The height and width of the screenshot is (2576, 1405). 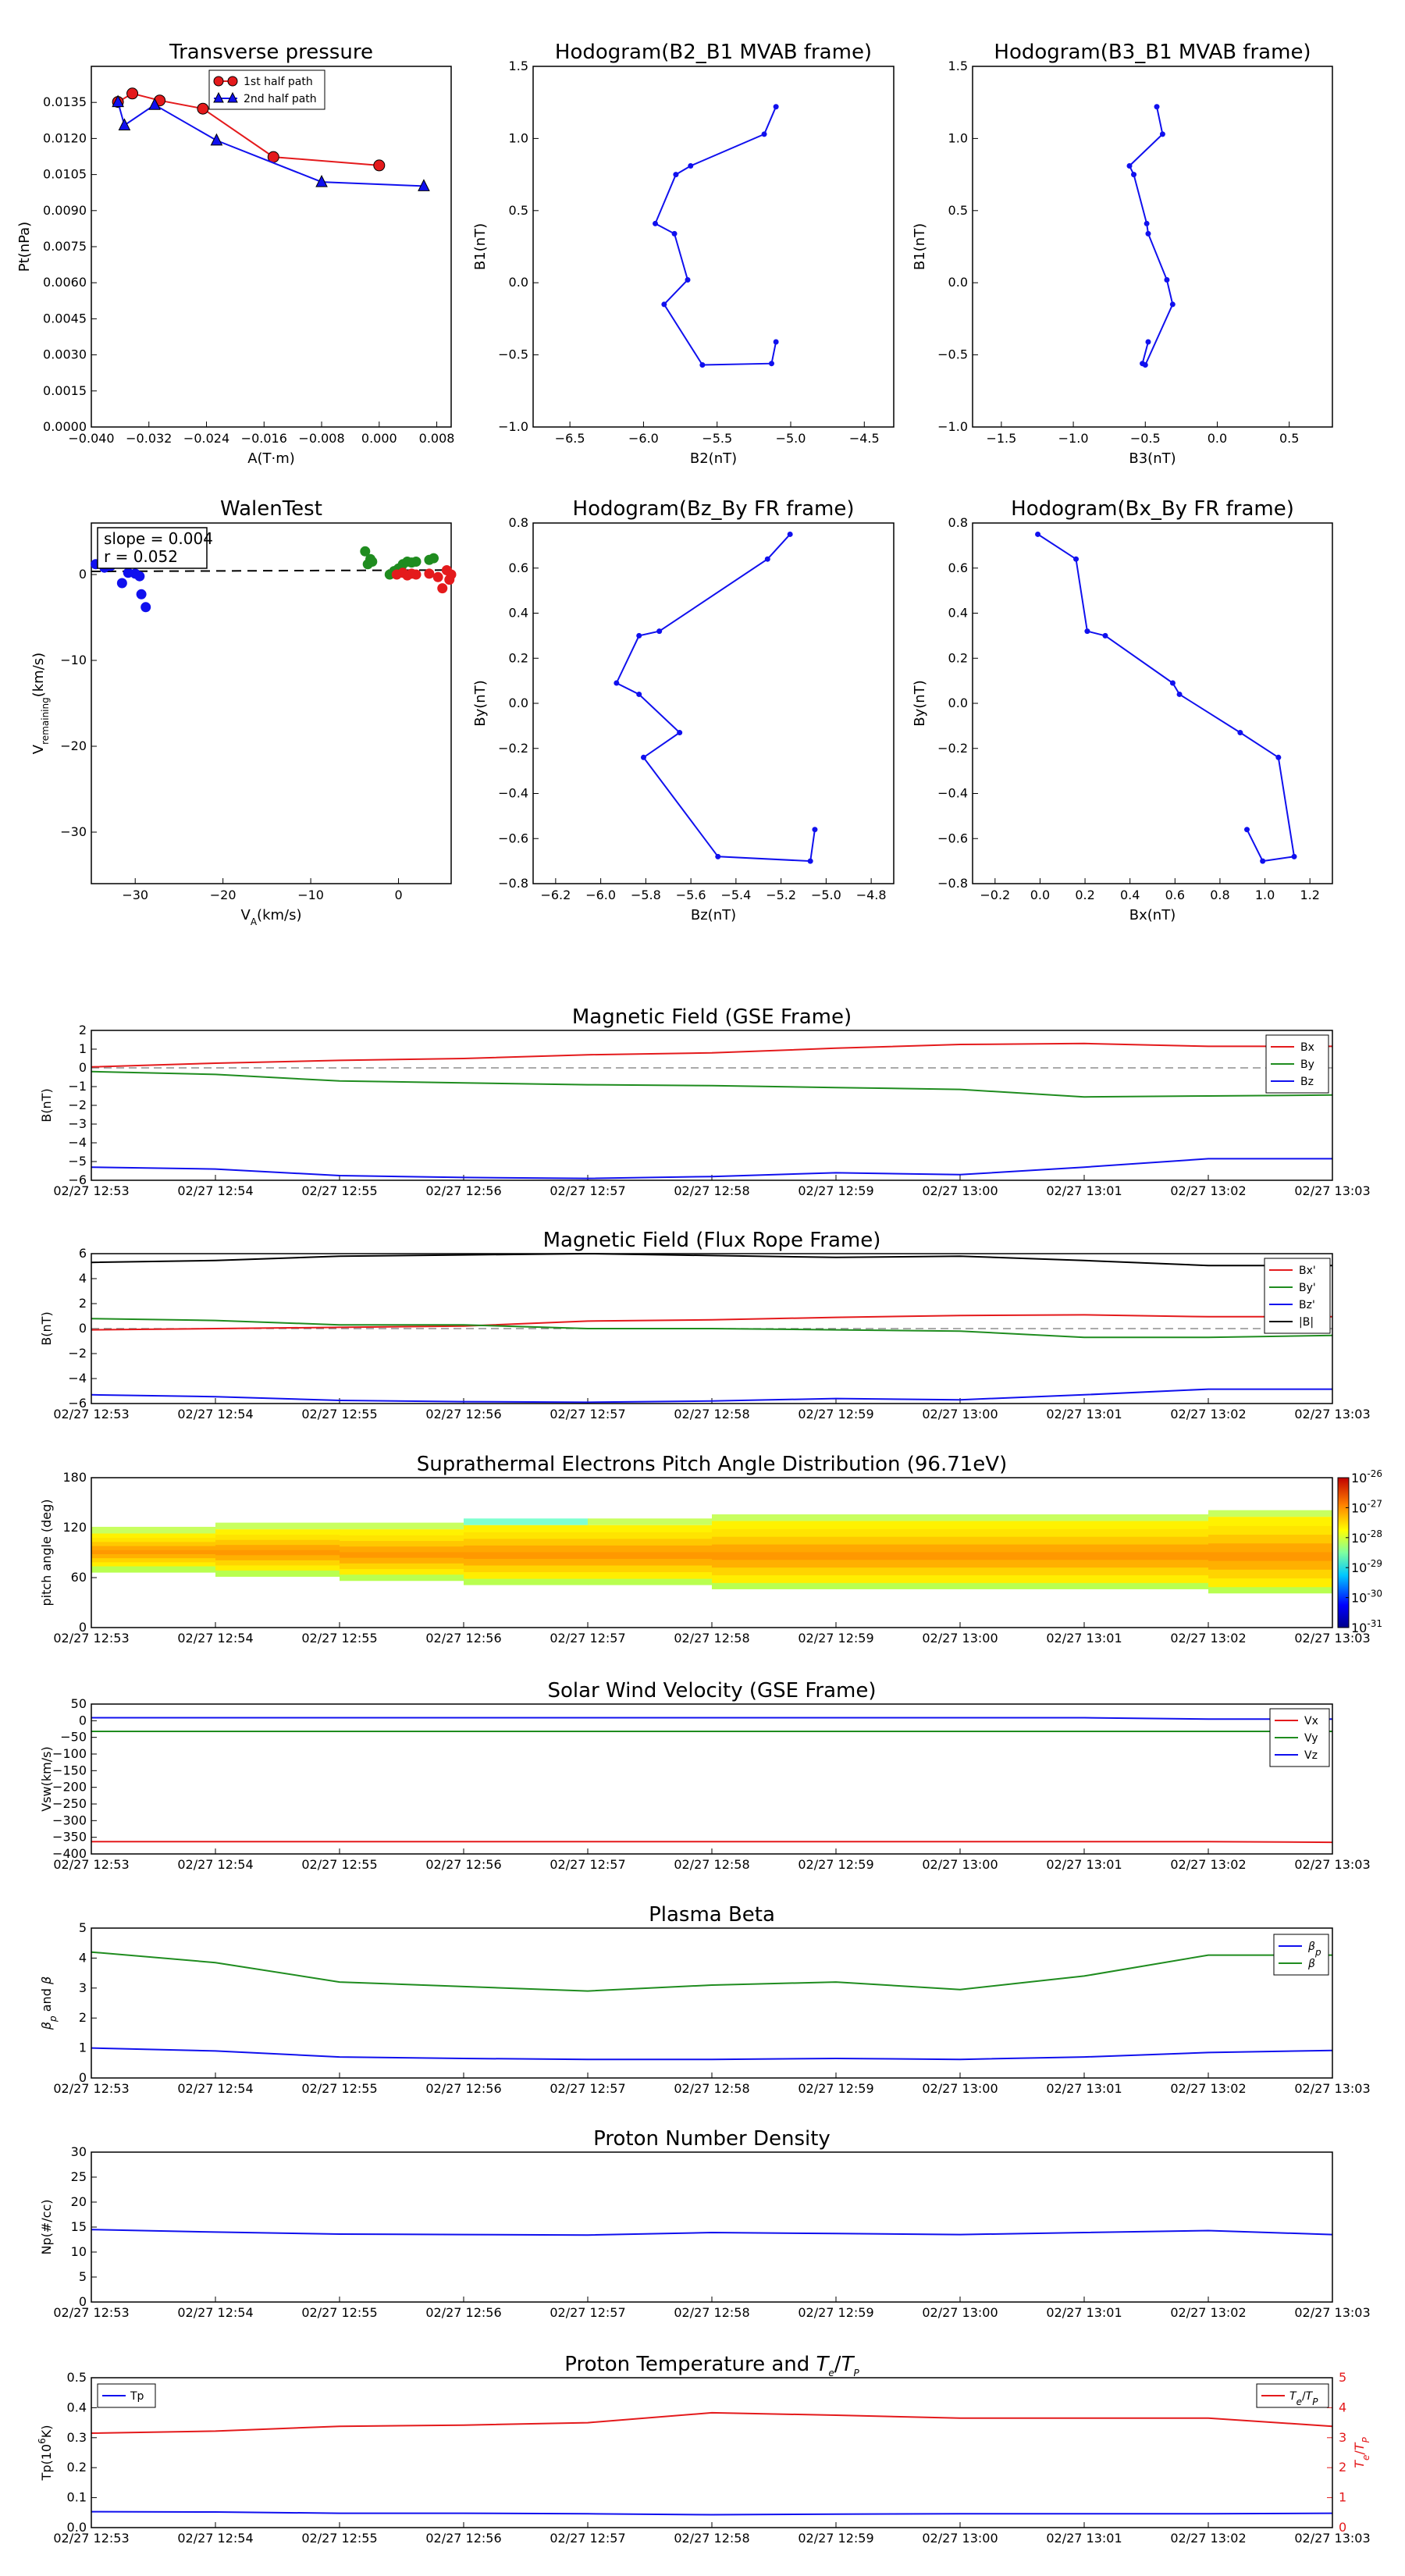 I want to click on walen-frame, so click(x=271, y=703).